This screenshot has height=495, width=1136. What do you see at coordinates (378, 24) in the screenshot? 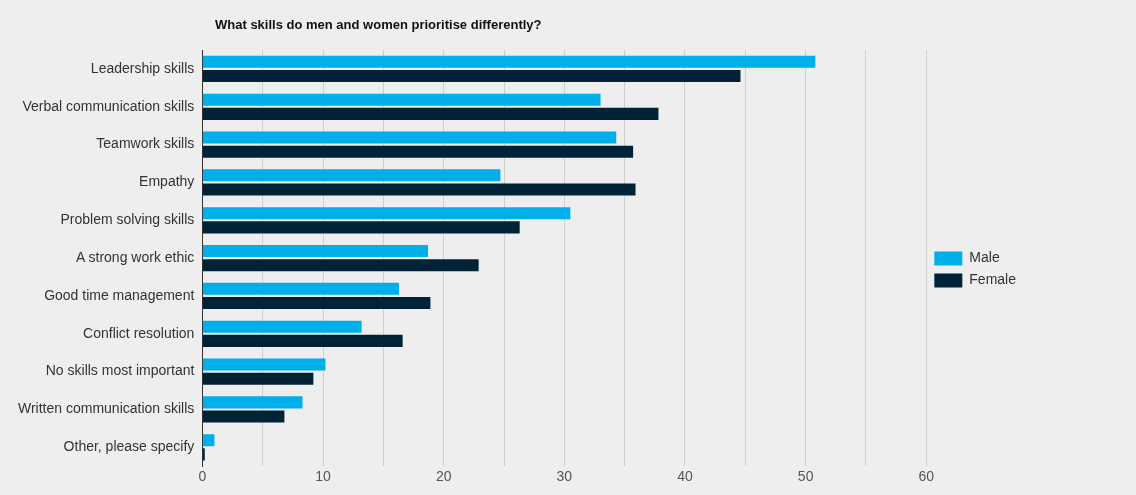
I see `chart-title: What skills do men and women prioritise differently?` at bounding box center [378, 24].